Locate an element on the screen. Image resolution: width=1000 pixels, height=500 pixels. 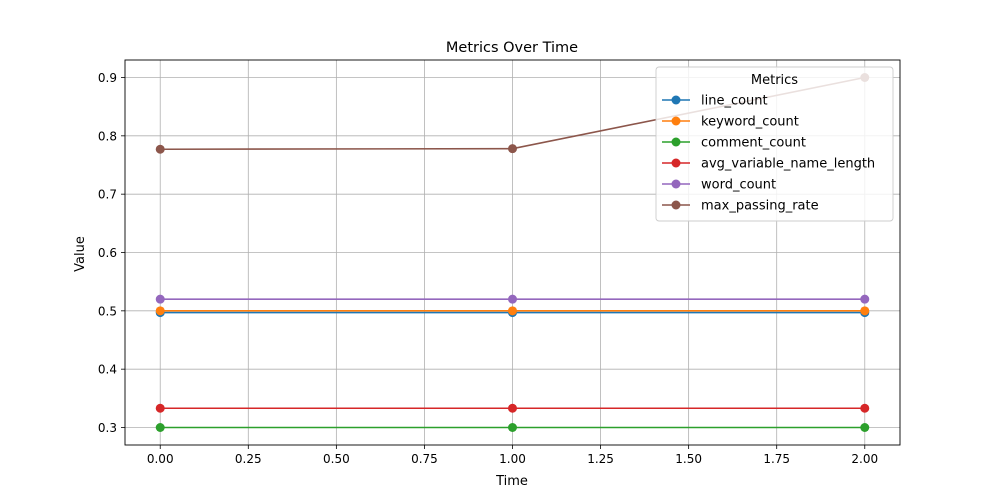
y-tick-label: 0.4 is located at coordinates (107, 370).